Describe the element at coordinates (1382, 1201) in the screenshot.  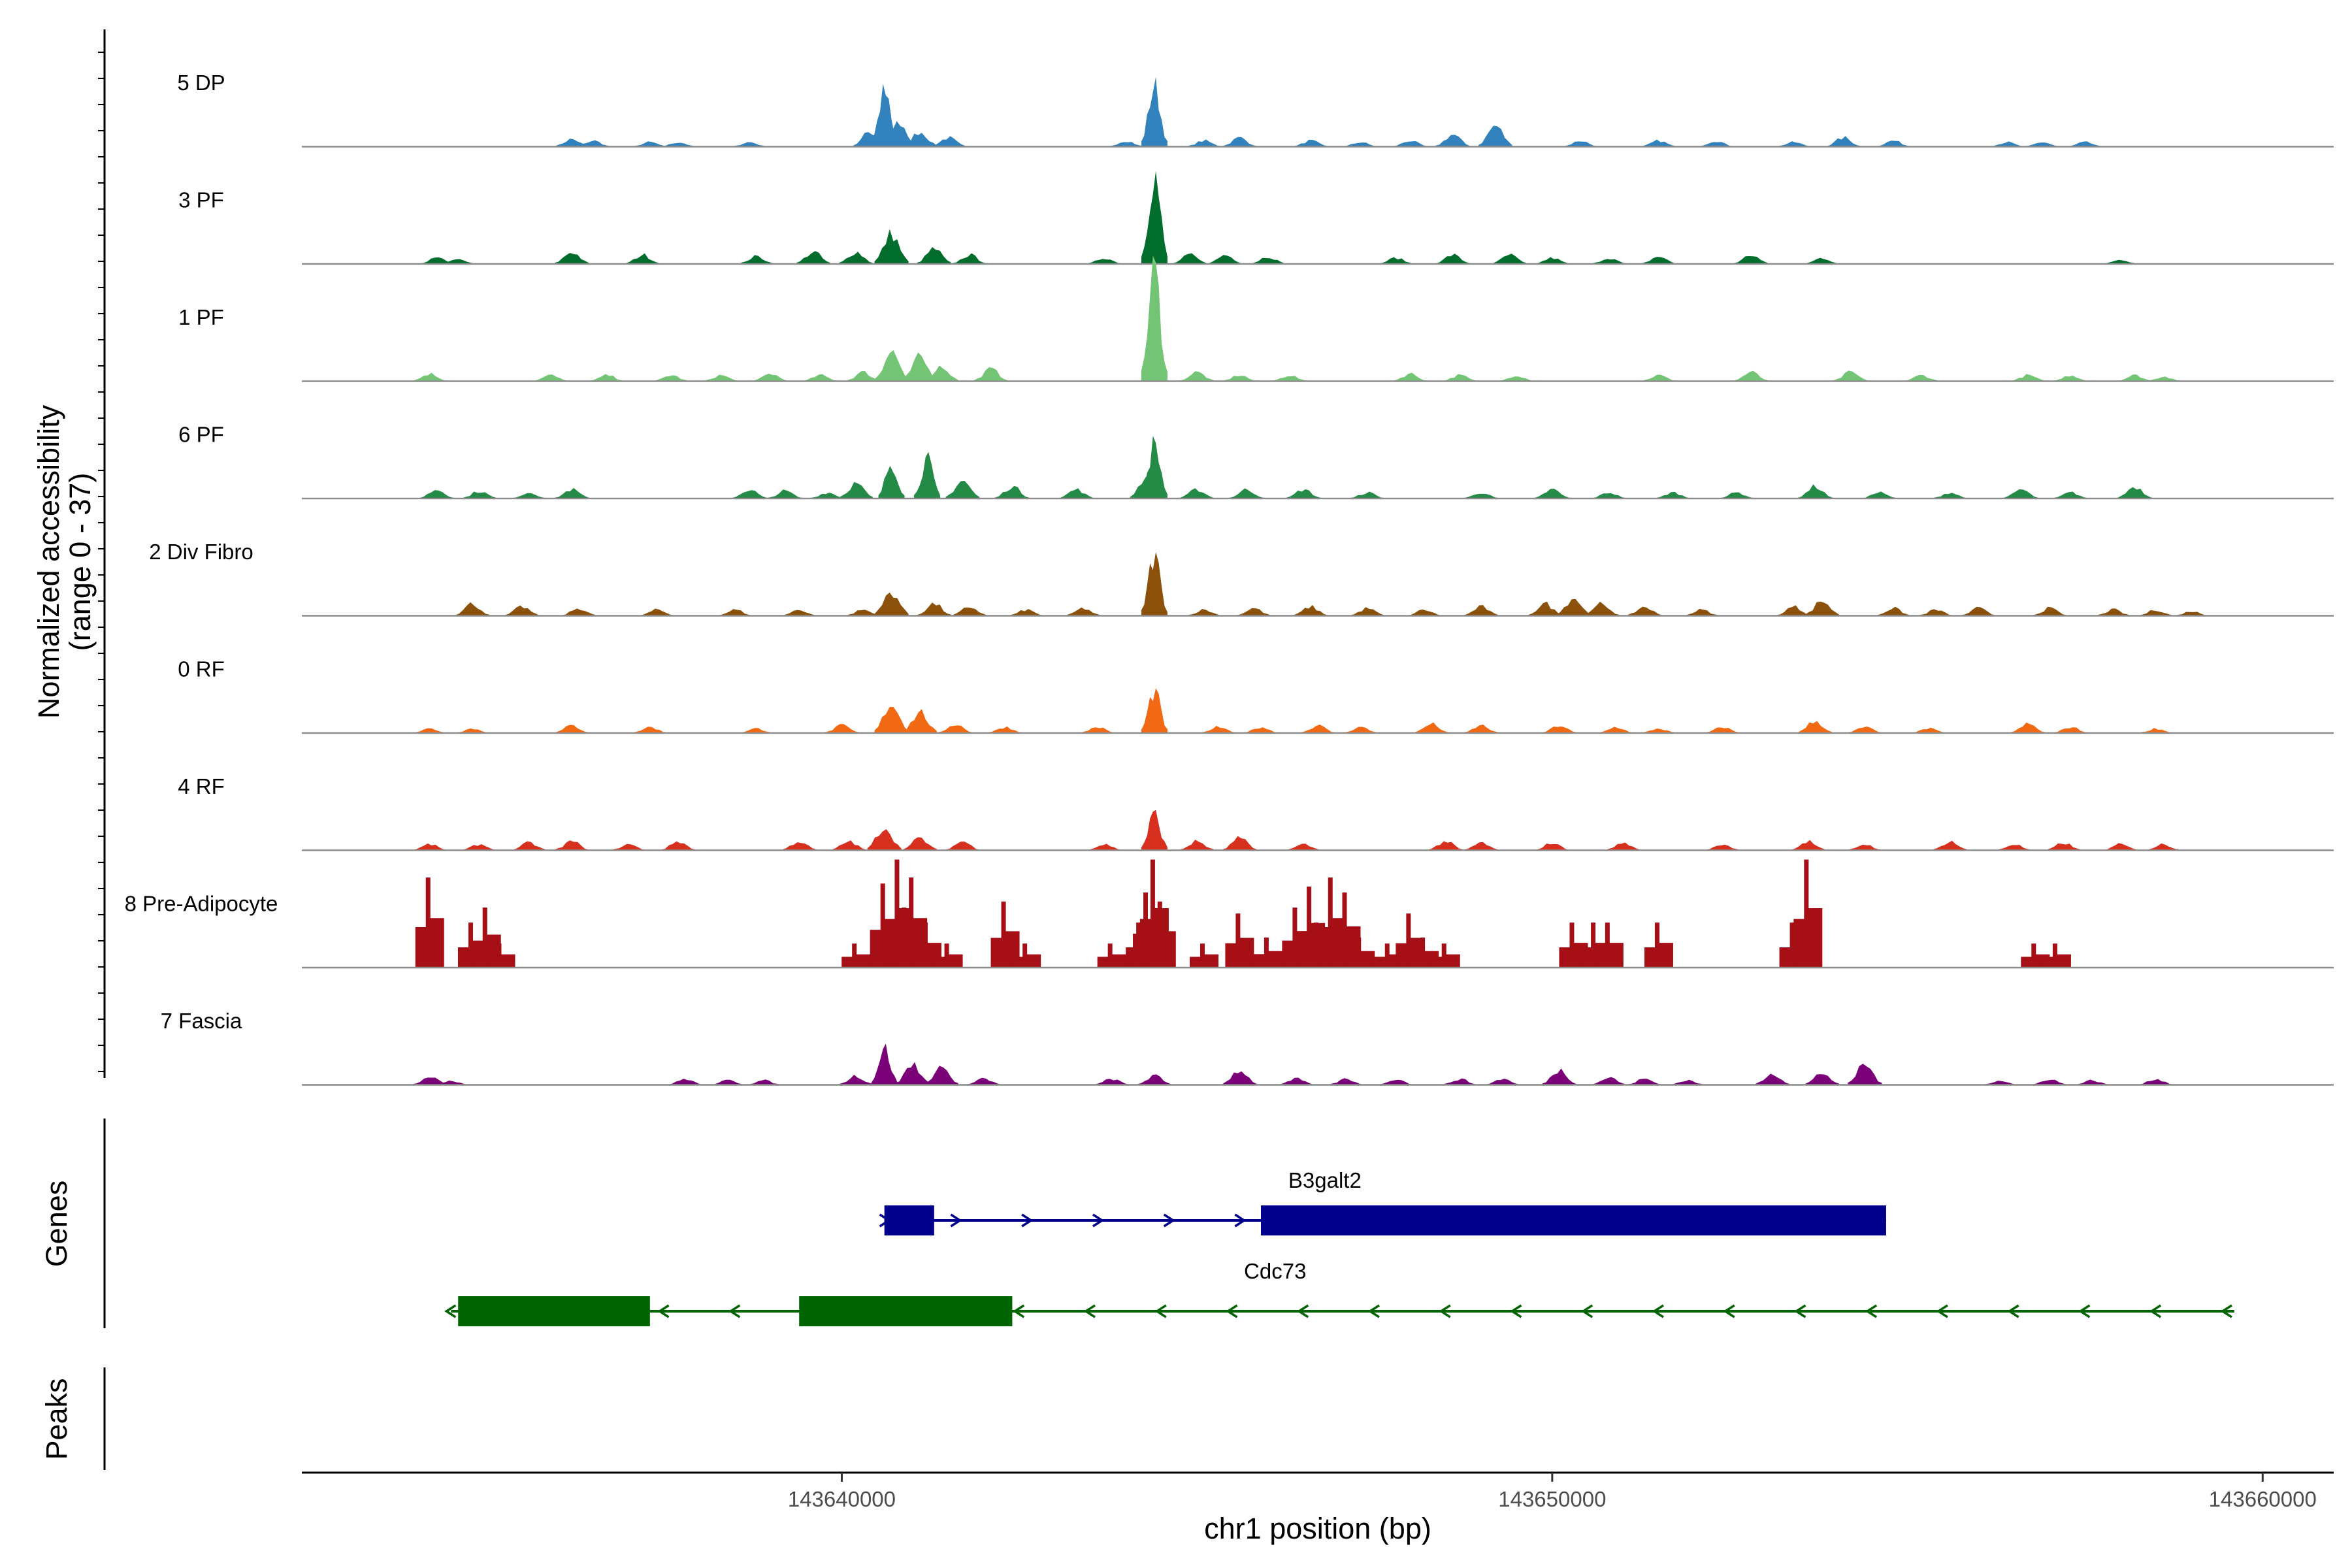
I see `gene-b3galt2: B3galt2` at that location.